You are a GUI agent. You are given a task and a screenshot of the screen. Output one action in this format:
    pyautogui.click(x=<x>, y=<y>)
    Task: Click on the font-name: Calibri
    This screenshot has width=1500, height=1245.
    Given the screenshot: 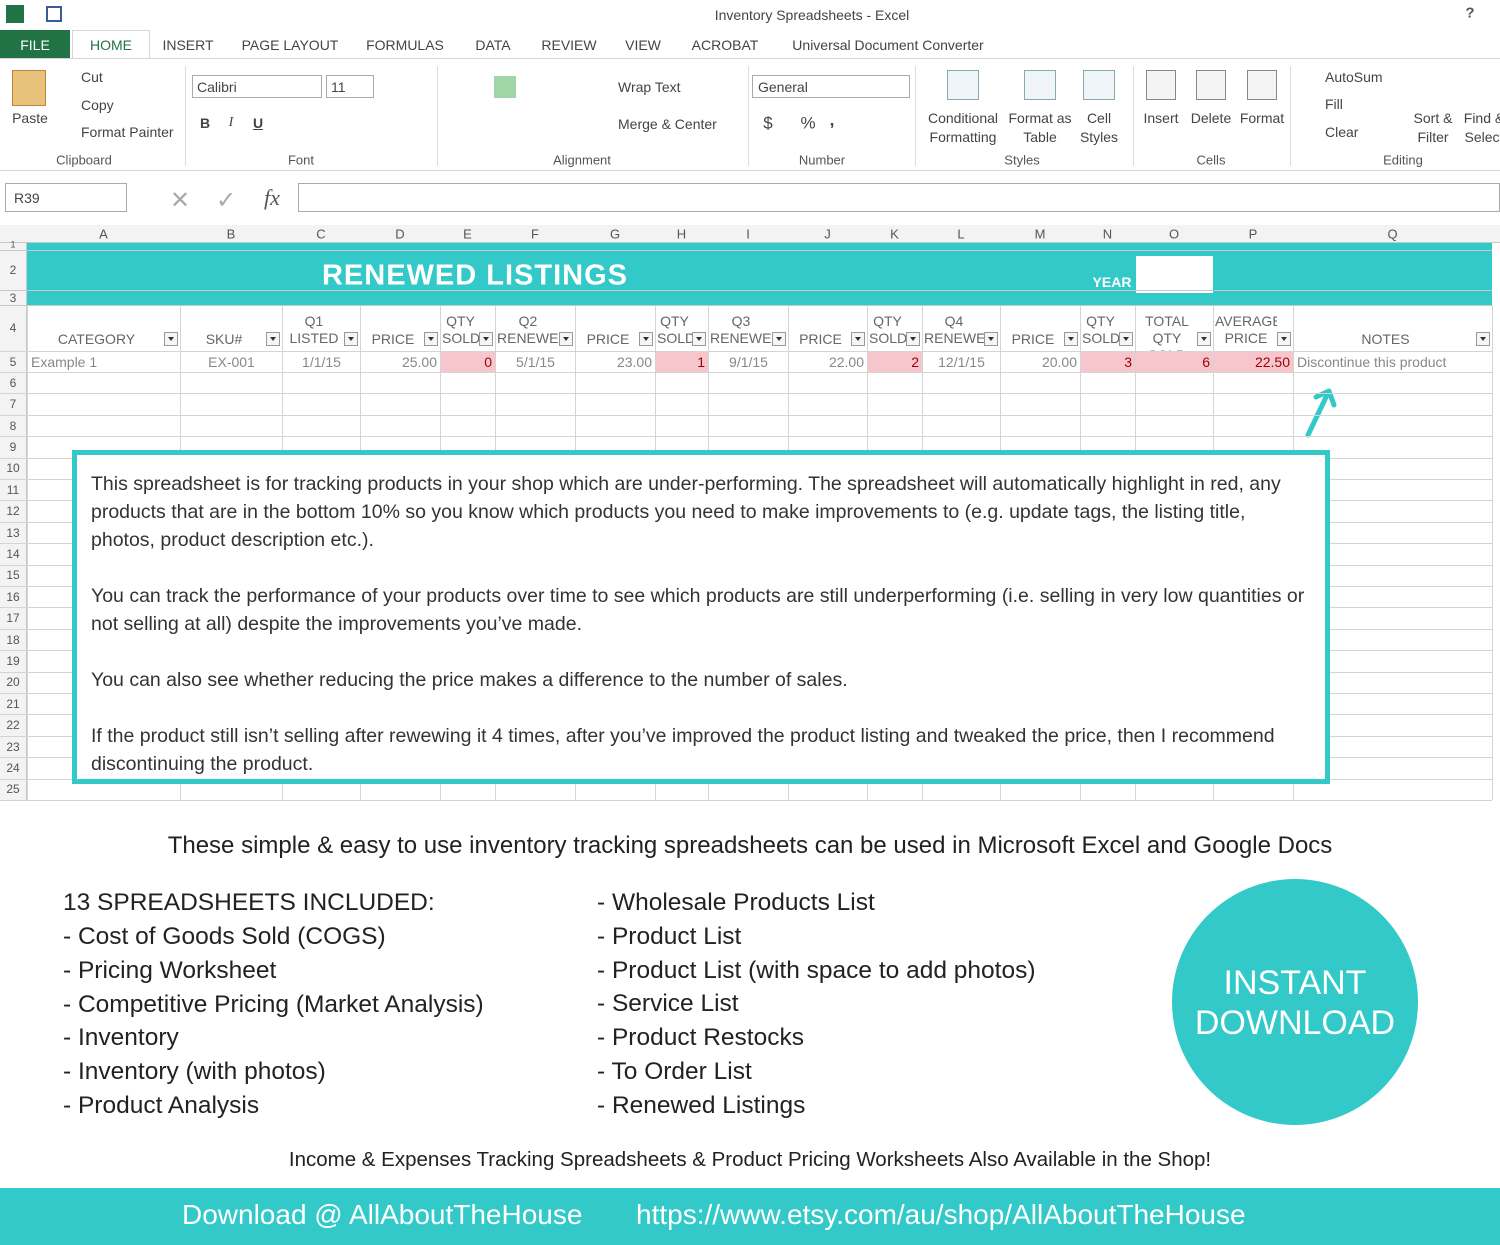 What is the action you would take?
    pyautogui.click(x=217, y=87)
    